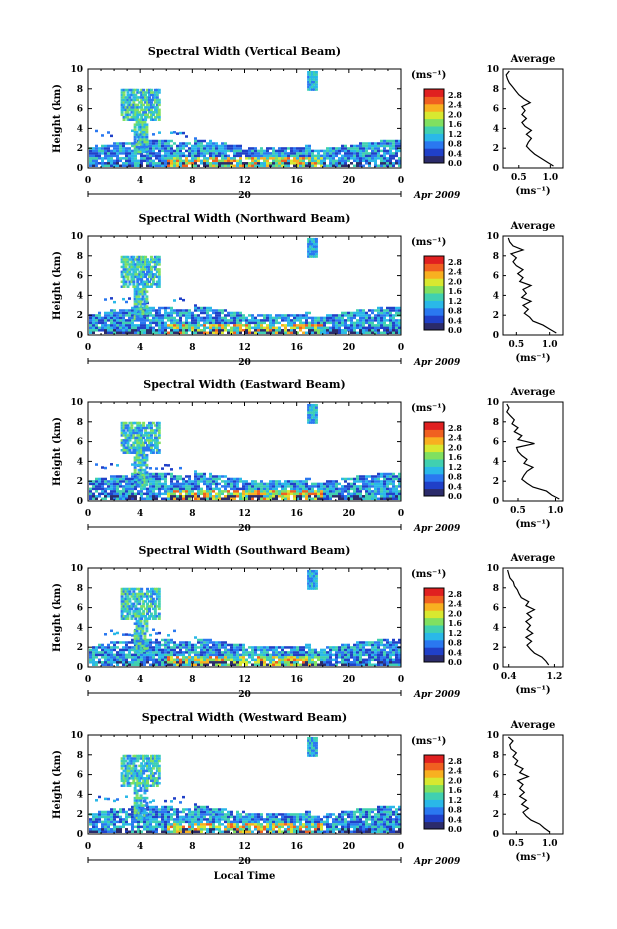 This screenshot has height=929, width=617. I want to click on y-tick-label: 4, so click(80, 129).